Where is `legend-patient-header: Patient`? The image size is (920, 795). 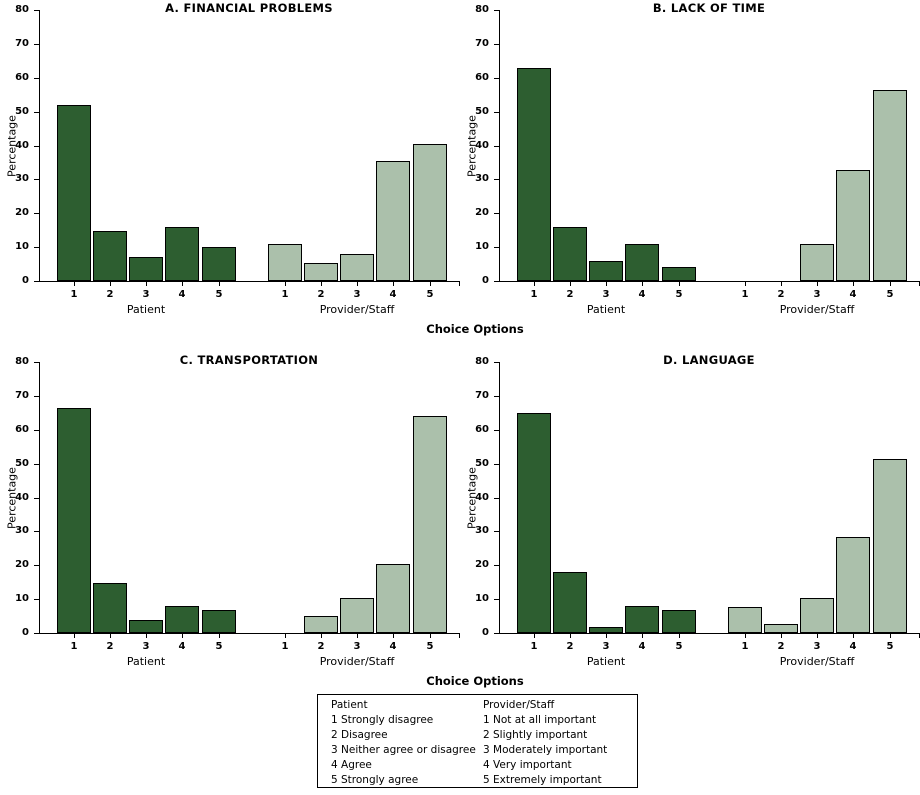
legend-patient-header: Patient is located at coordinates (349, 705).